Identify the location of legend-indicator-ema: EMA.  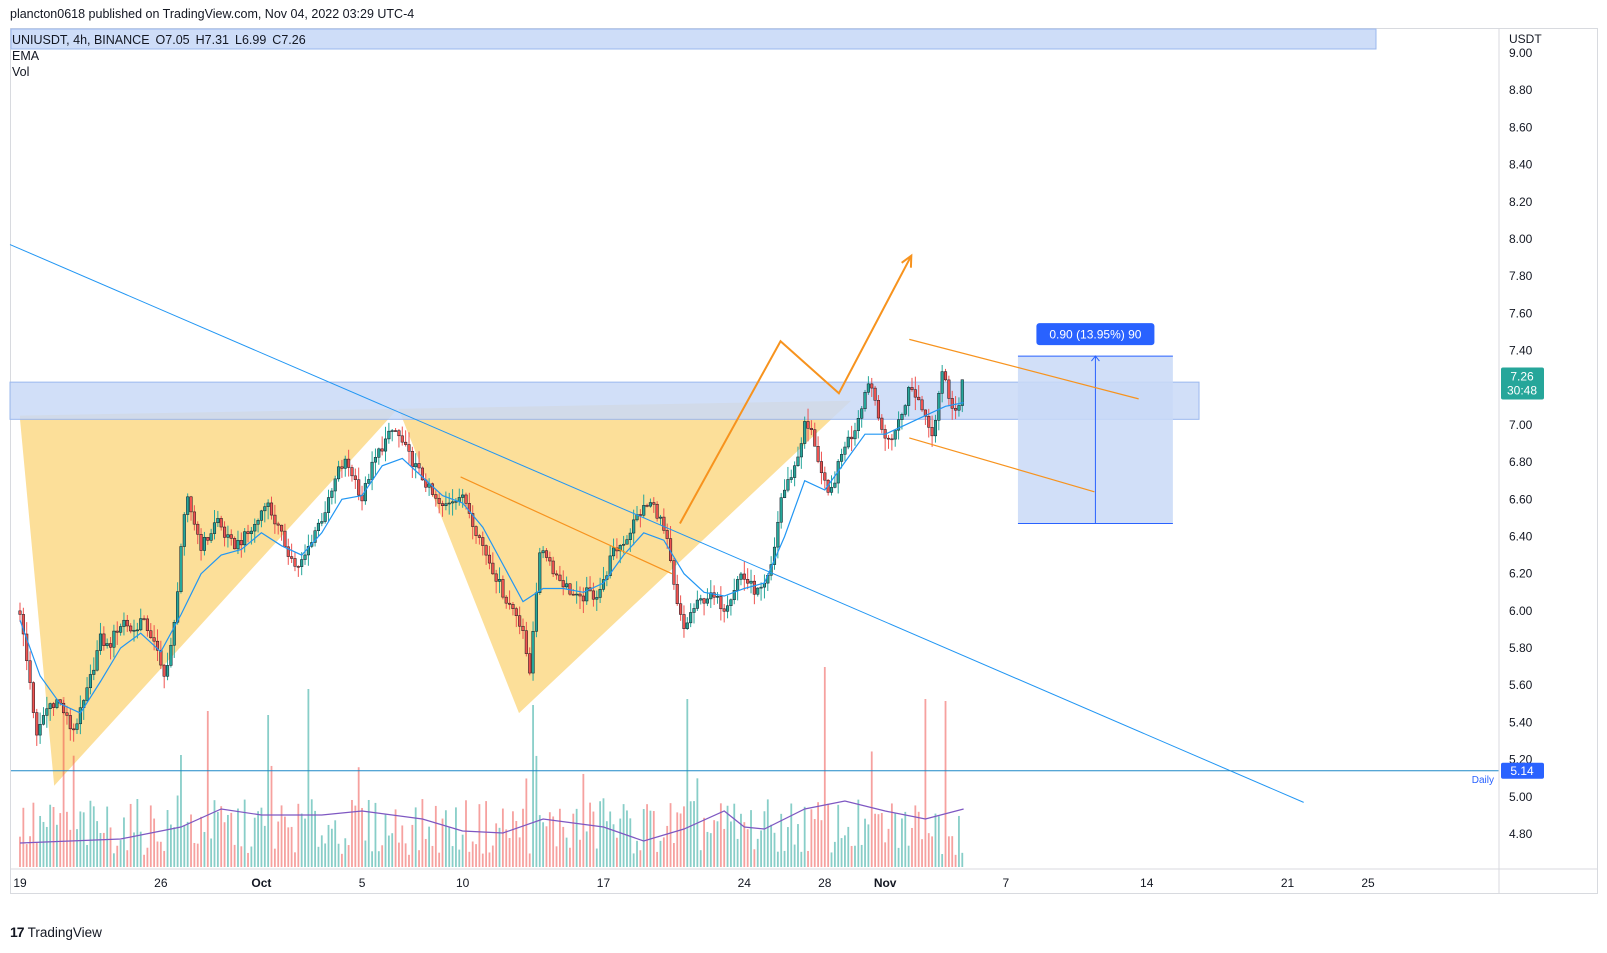
(26, 56).